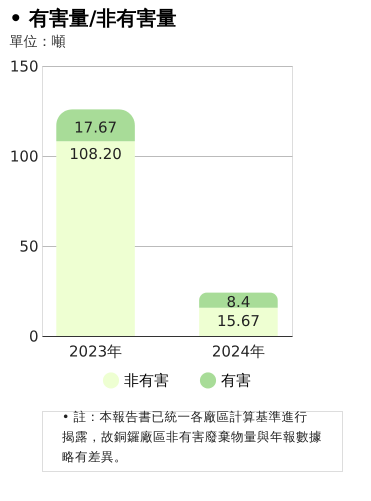  I want to click on data-label: 8.4, so click(238, 302).